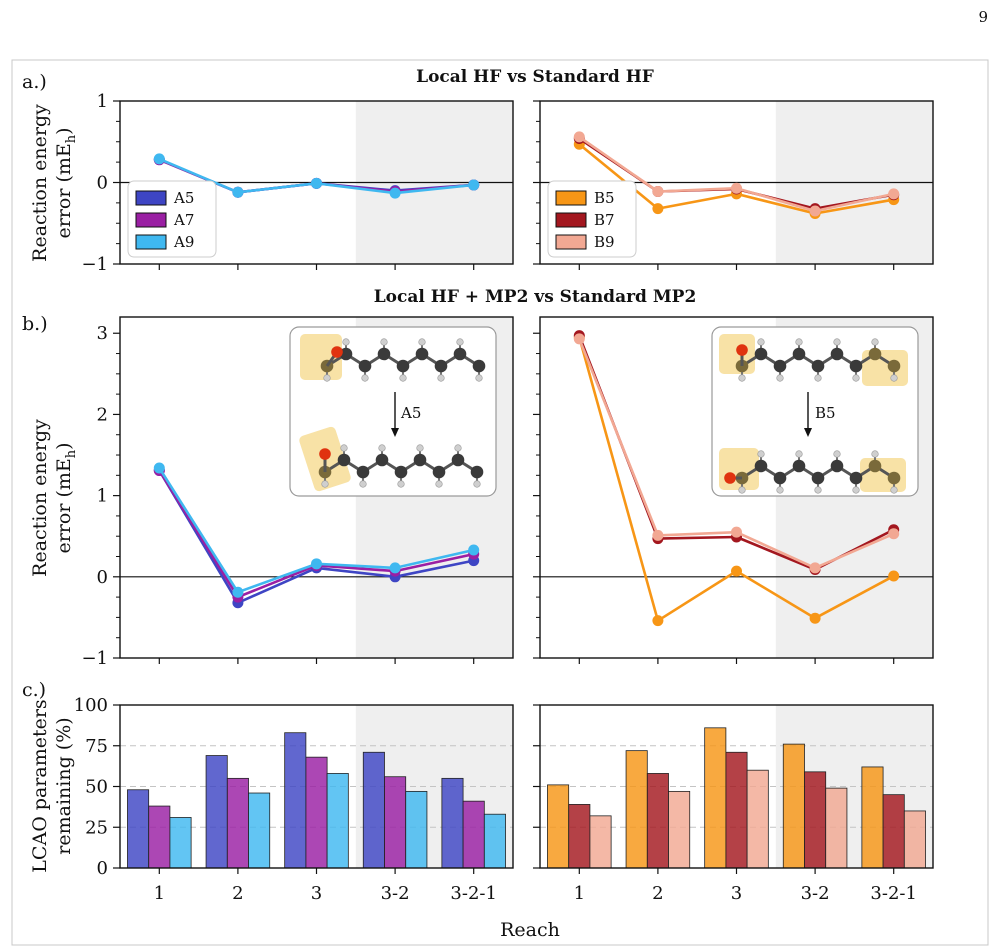 Image resolution: width=1002 pixels, height=952 pixels. I want to click on panel-b-title: Local HF + MP2 vs Standard MP2, so click(535, 297).